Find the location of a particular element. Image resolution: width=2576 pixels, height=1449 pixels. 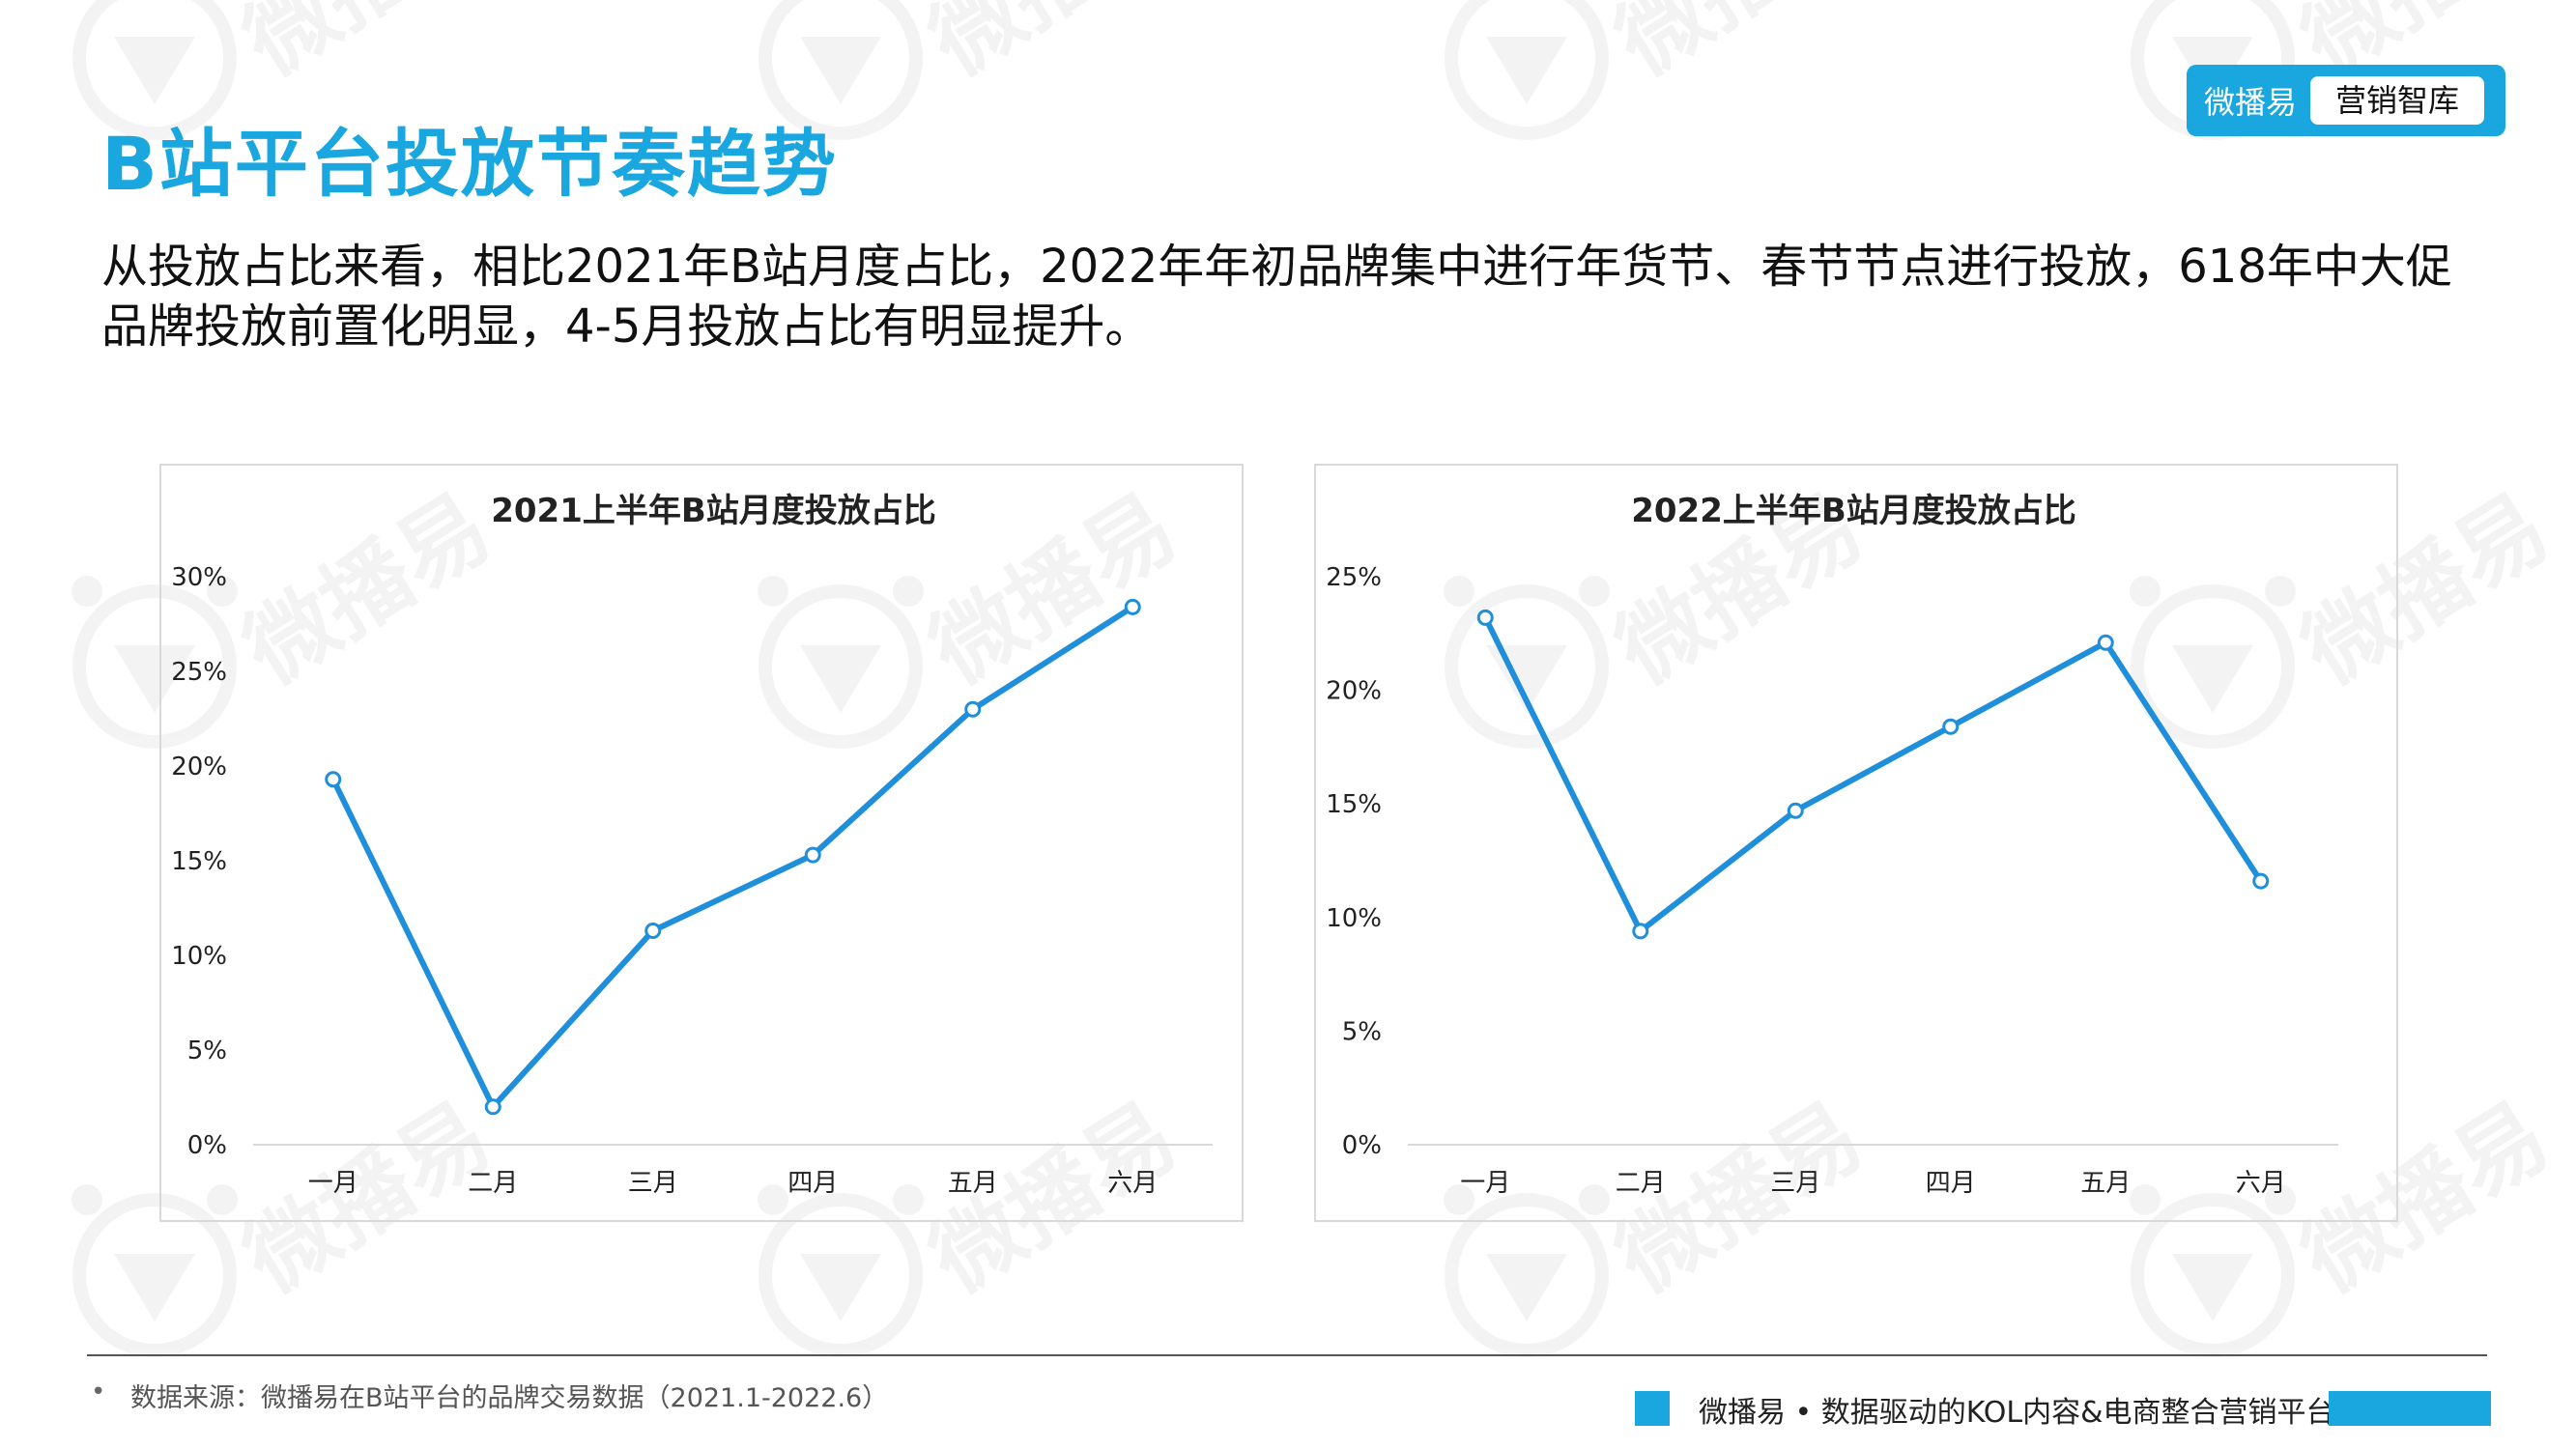

footer-divider is located at coordinates (1287, 1355).